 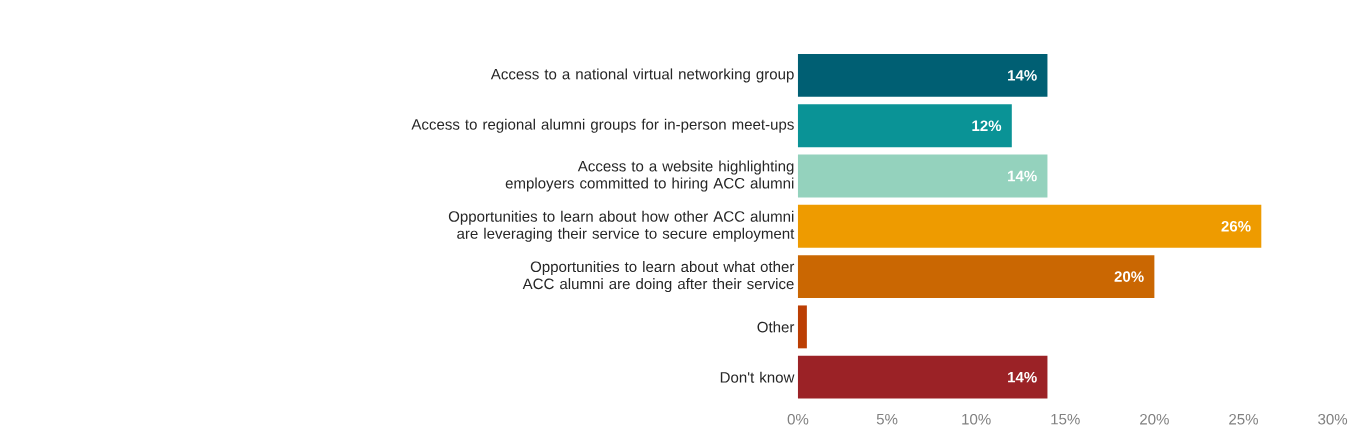 What do you see at coordinates (776, 327) in the screenshot?
I see `y-tick-label: Other` at bounding box center [776, 327].